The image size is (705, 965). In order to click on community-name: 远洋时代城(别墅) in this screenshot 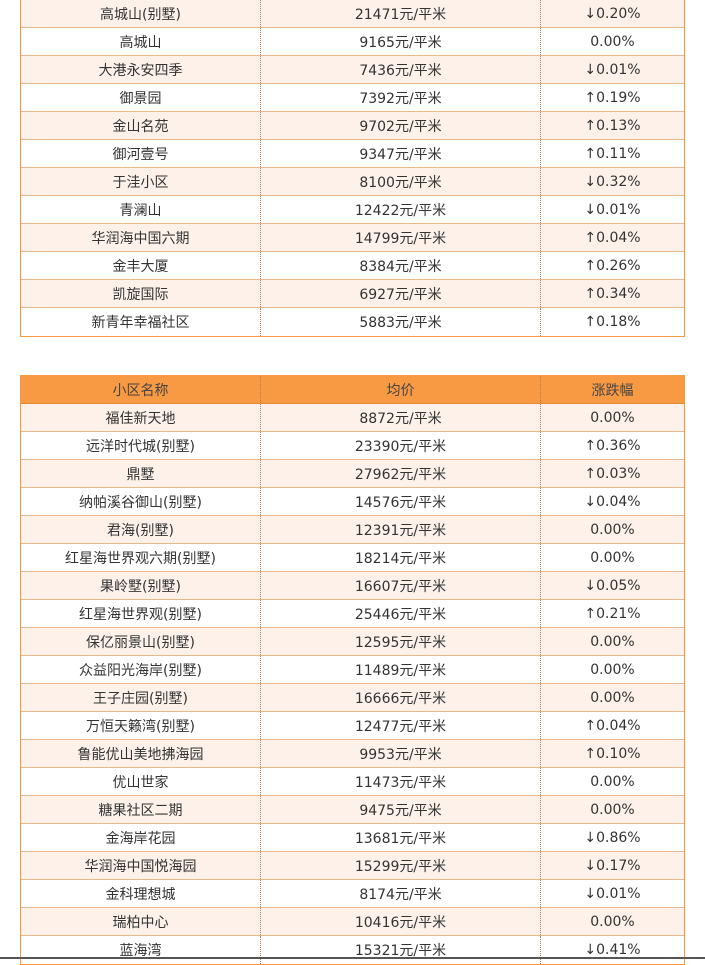, I will do `click(141, 445)`.